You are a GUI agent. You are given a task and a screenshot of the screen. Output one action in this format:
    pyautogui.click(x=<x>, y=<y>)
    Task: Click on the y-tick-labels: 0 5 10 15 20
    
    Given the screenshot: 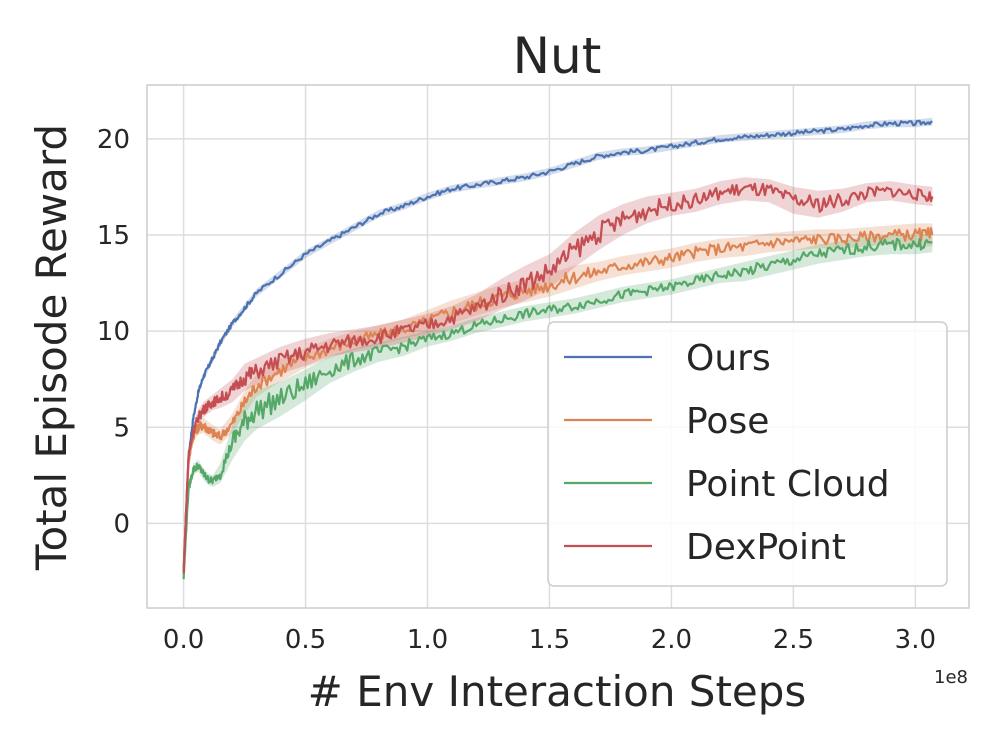 What is the action you would take?
    pyautogui.click(x=113, y=332)
    